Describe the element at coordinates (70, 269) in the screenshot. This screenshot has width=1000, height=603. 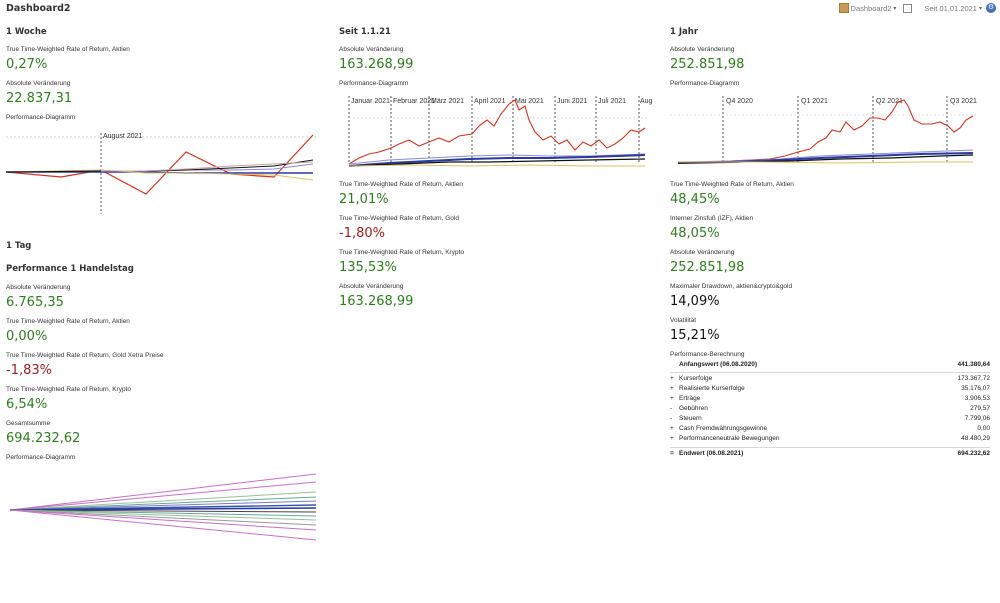
I see `section-subtitle-day: Performance 1 Handelstag` at that location.